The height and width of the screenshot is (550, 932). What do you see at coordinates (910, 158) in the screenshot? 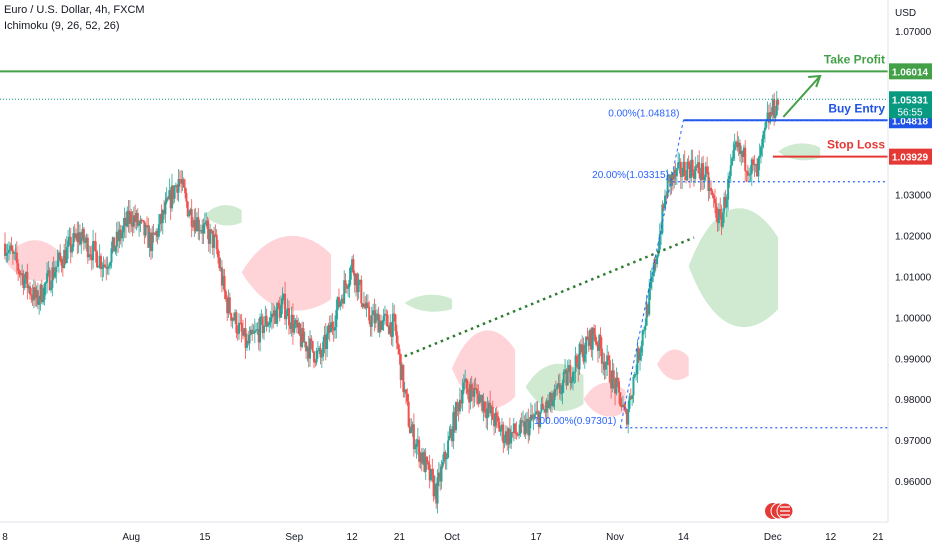
I see `stop_loss-badge-text: 1.03929` at bounding box center [910, 158].